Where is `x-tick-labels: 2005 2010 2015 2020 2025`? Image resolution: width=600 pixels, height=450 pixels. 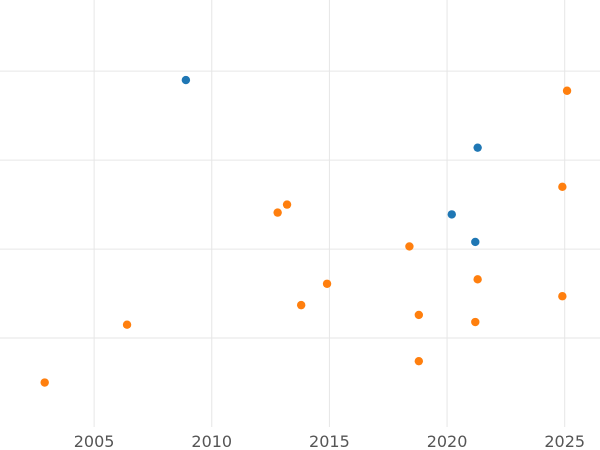 x-tick-labels: 2005 2010 2015 2020 2025 is located at coordinates (329, 441).